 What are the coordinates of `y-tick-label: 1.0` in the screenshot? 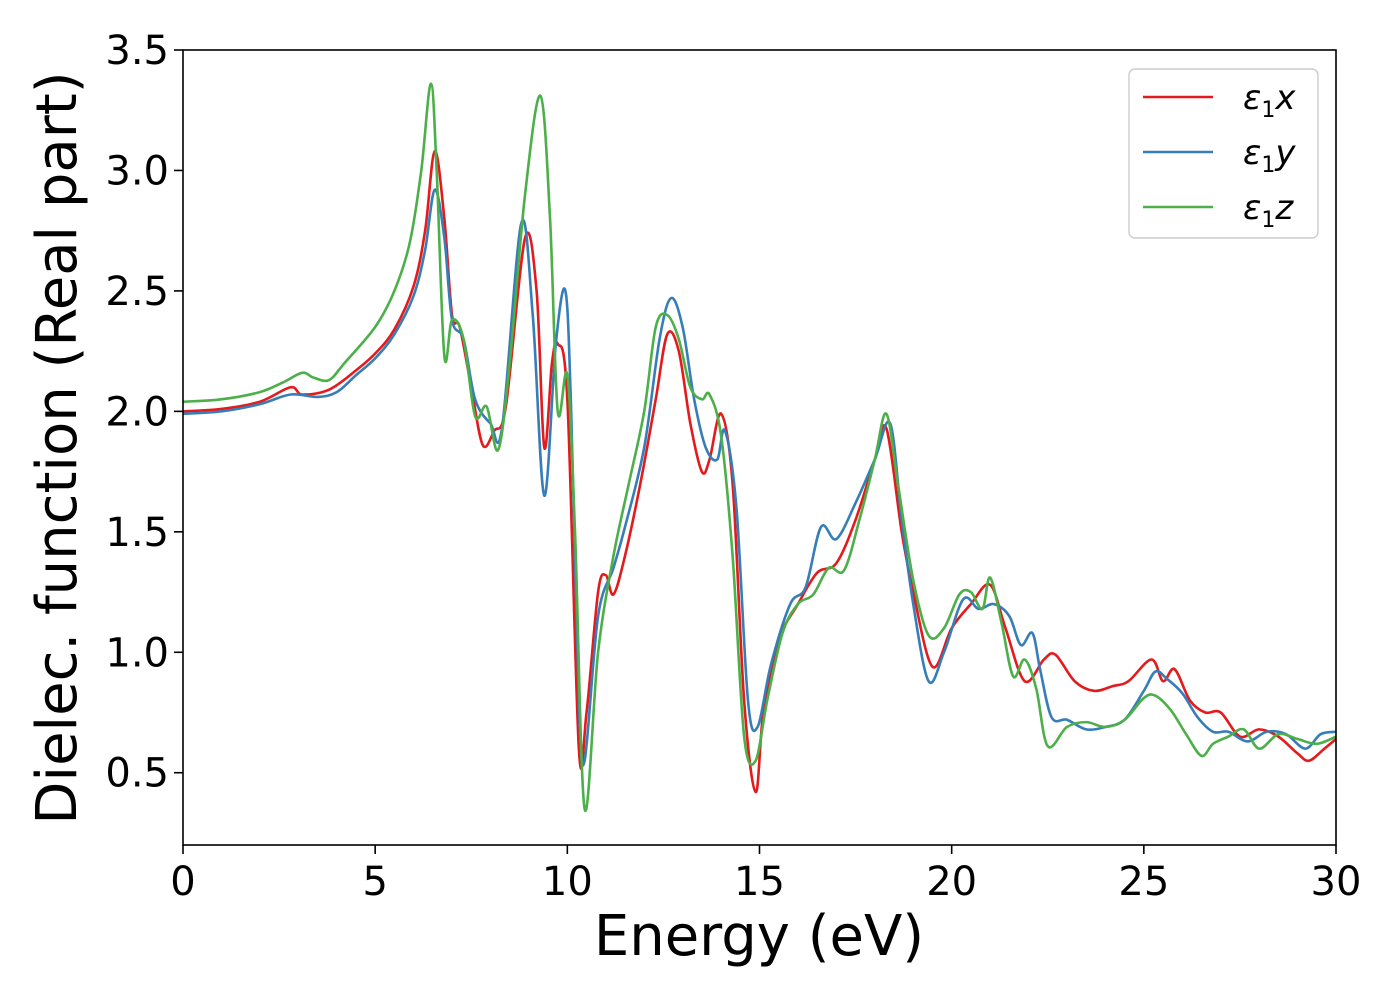 It's located at (137, 653).